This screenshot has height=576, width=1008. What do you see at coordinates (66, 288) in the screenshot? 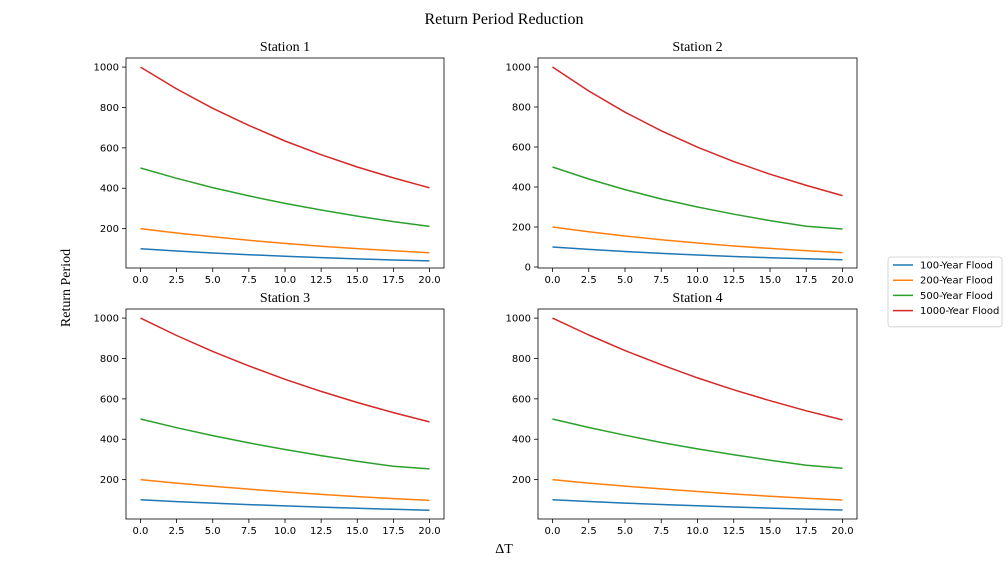
I see `y-axis-label: Return Period` at bounding box center [66, 288].